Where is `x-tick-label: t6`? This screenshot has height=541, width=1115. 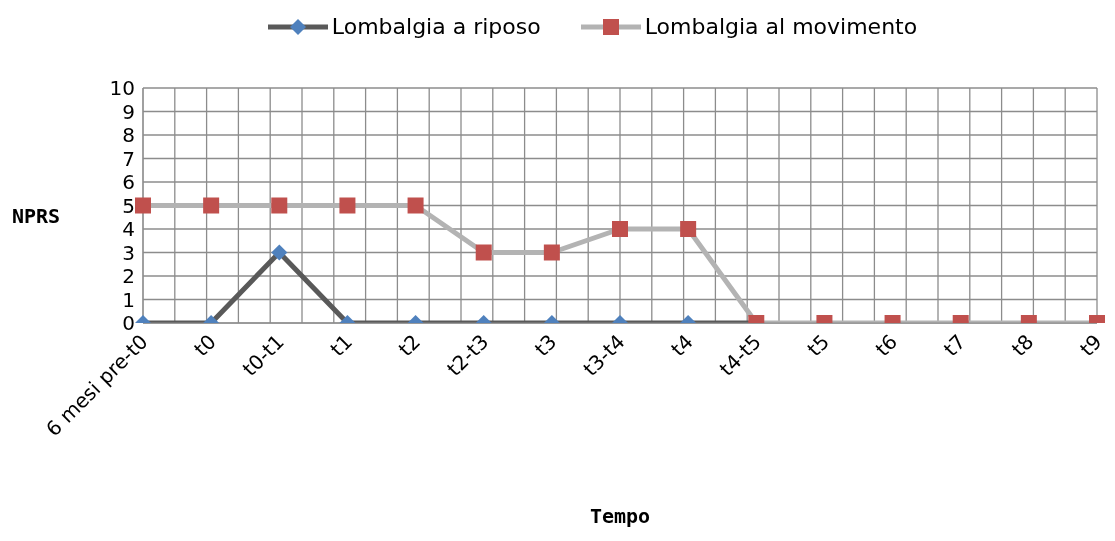 x-tick-label: t6 is located at coordinates (886, 345).